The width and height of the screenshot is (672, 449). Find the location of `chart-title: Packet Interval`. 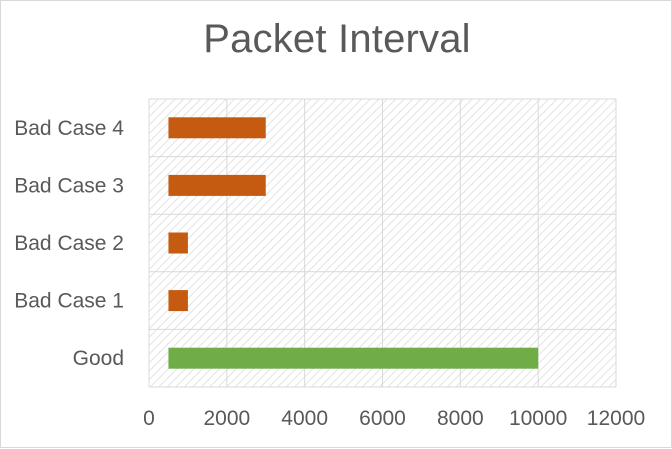

chart-title: Packet Interval is located at coordinates (337, 39).